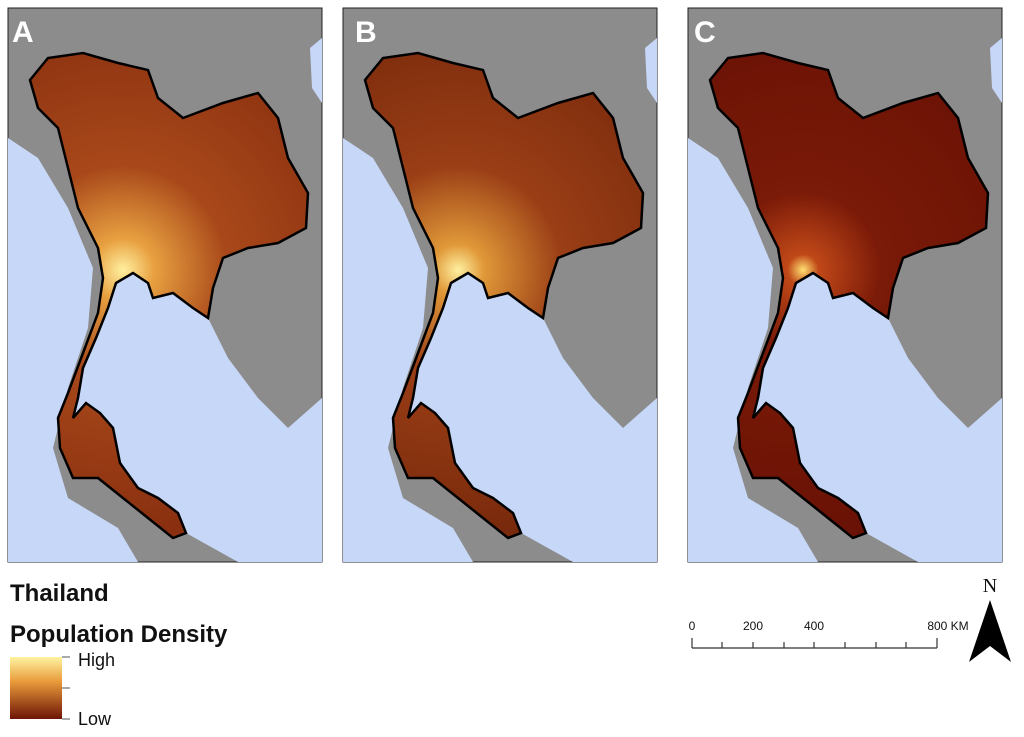 This screenshot has width=1024, height=737. Describe the element at coordinates (705, 32) in the screenshot. I see `panel-label: C` at that location.